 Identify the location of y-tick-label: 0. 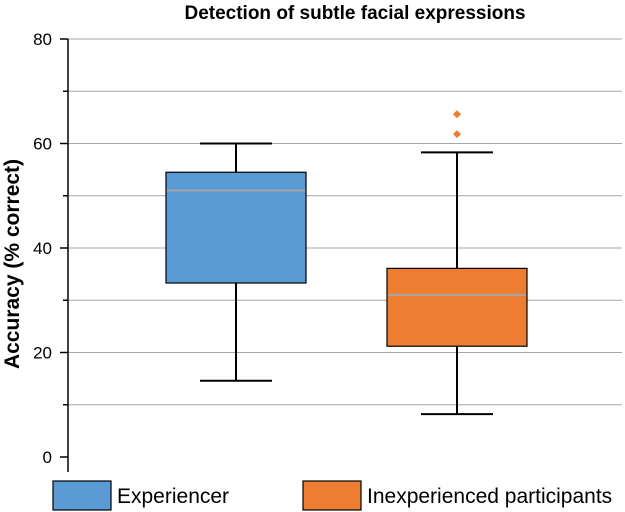
(47, 457).